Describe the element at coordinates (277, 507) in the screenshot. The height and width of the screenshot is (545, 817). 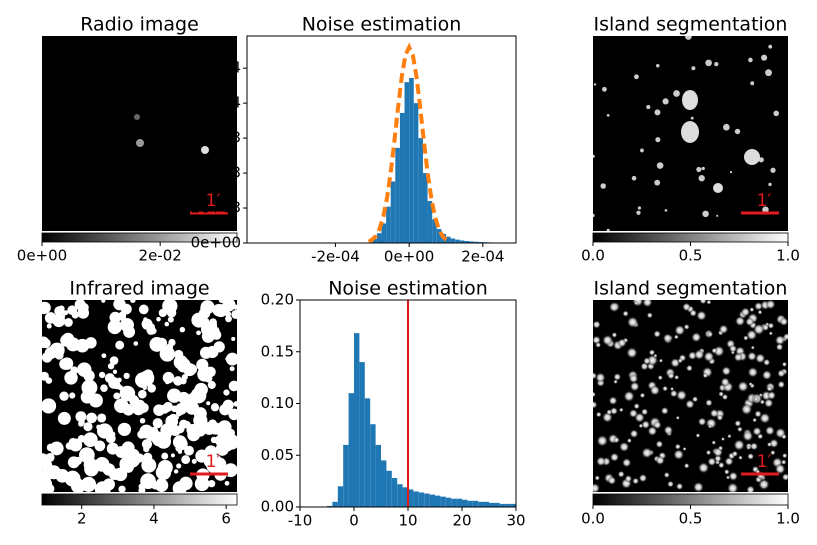
I see `y-tick-label: 0.00` at that location.